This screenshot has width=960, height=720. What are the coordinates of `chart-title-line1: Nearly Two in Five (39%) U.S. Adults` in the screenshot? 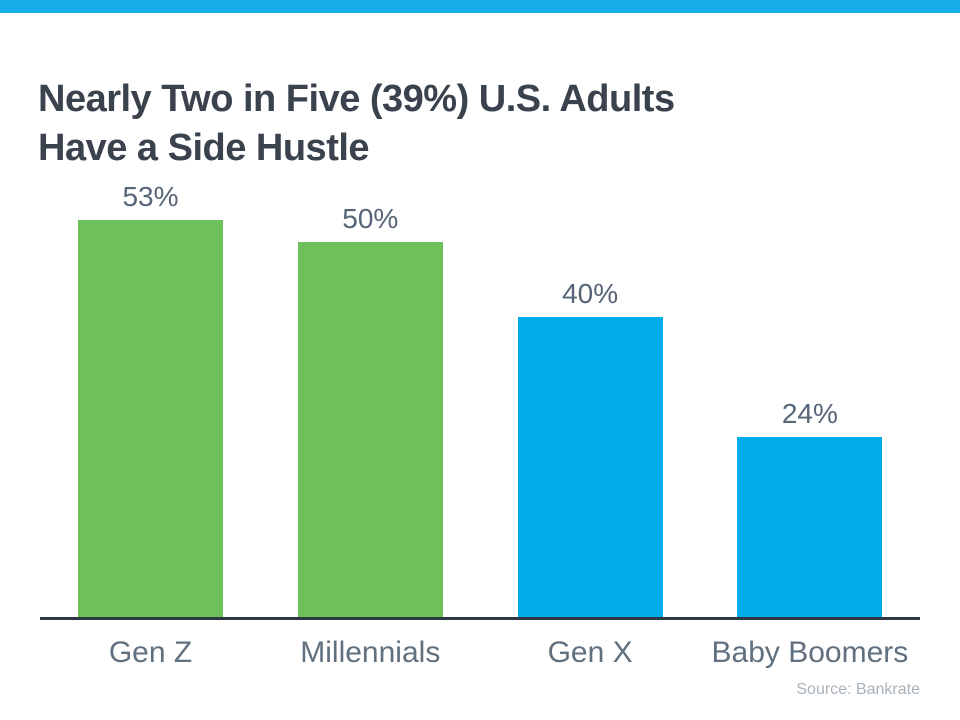 It's located at (356, 99).